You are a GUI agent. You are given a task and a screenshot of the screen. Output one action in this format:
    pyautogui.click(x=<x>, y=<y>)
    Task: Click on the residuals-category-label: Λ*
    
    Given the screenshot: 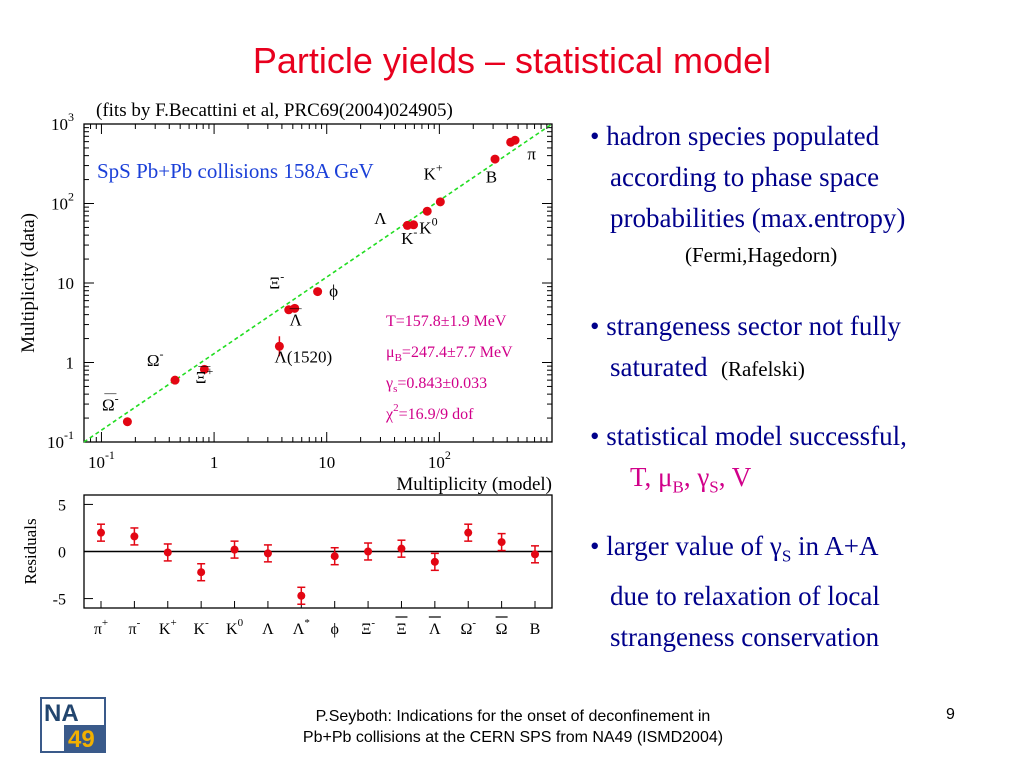 What is the action you would take?
    pyautogui.click(x=301, y=627)
    